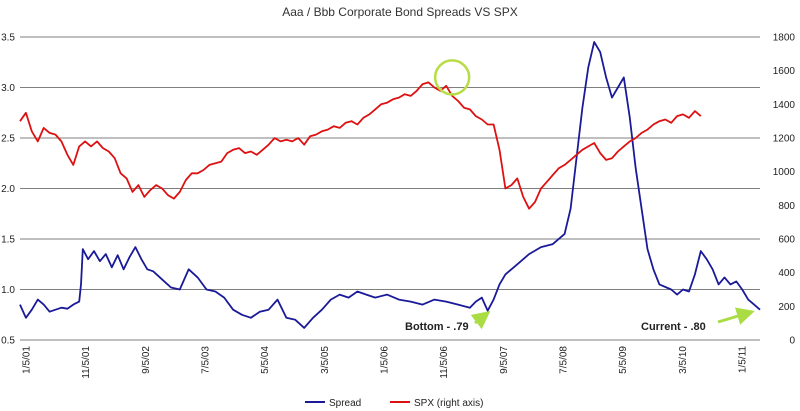 This screenshot has width=800, height=411. What do you see at coordinates (786, 240) in the screenshot?
I see `right-tick-label: 600` at bounding box center [786, 240].